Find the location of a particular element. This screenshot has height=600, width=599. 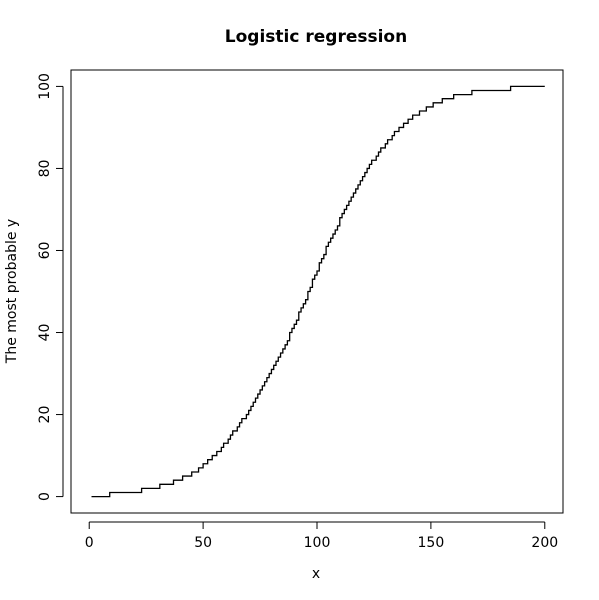

x-tick-label: 0 is located at coordinates (89, 543).